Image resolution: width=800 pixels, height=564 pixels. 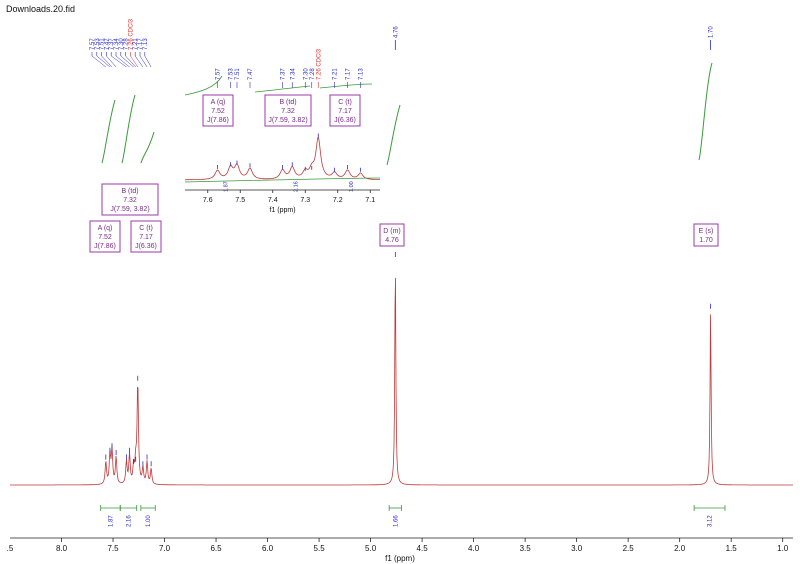 I want to click on peak-label: 7.57, so click(x=93, y=44).